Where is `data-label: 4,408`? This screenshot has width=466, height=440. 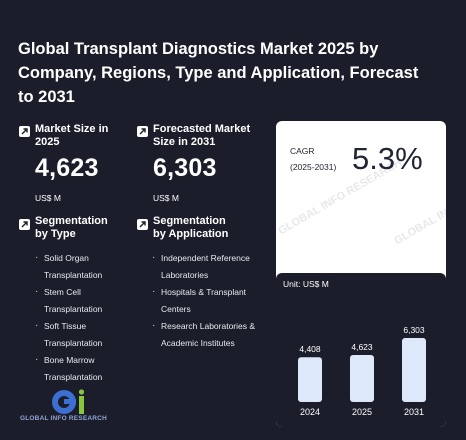
data-label: 4,408 is located at coordinates (310, 349).